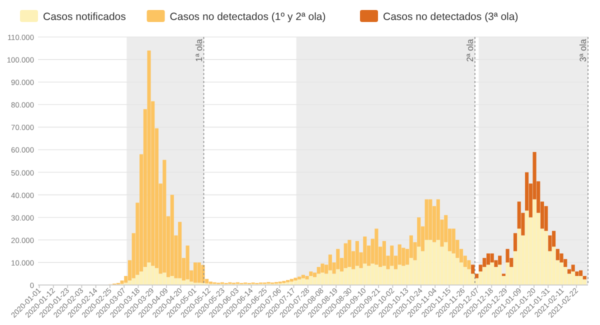 The height and width of the screenshot is (325, 600). I want to click on legend-label: Casos no detectados (1º y 2ª ola), so click(248, 17).